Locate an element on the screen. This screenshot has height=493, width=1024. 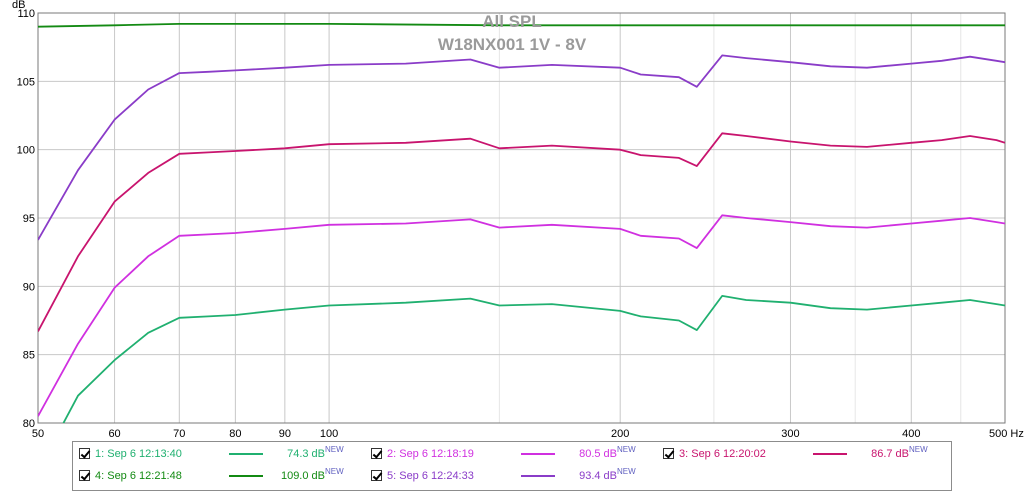
legend-item: 3: Sep 6 12:20:02 86.7 dB NEW is located at coordinates (803, 454).